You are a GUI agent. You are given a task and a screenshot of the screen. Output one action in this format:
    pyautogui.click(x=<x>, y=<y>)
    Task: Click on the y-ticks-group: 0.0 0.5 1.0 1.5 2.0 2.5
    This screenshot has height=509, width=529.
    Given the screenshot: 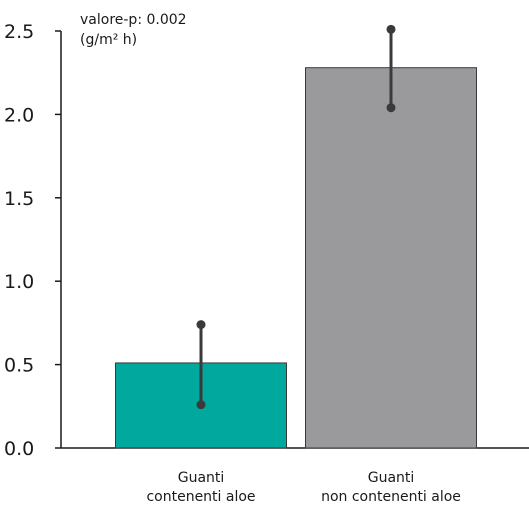 What is the action you would take?
    pyautogui.click(x=32, y=240)
    